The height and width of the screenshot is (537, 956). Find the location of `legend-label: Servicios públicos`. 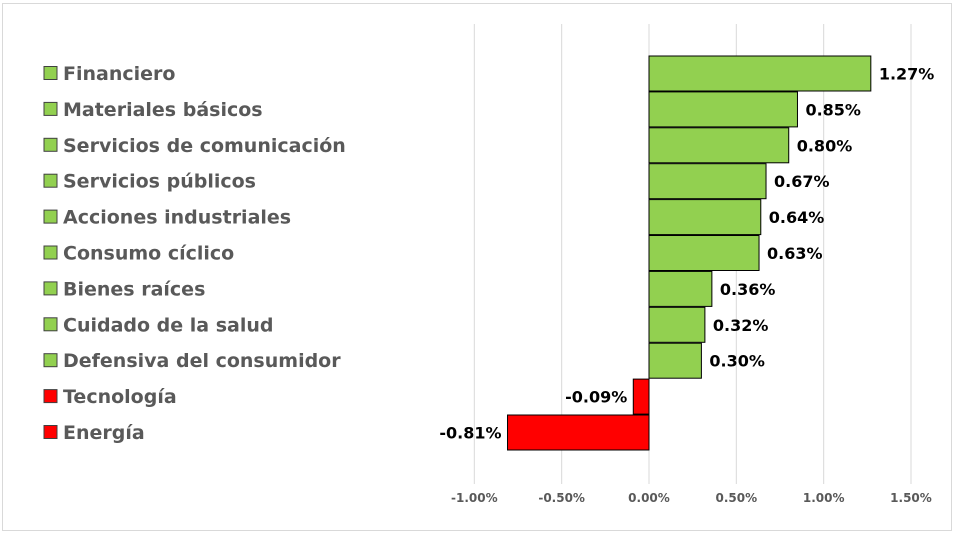

legend-label: Servicios públicos is located at coordinates (159, 182).